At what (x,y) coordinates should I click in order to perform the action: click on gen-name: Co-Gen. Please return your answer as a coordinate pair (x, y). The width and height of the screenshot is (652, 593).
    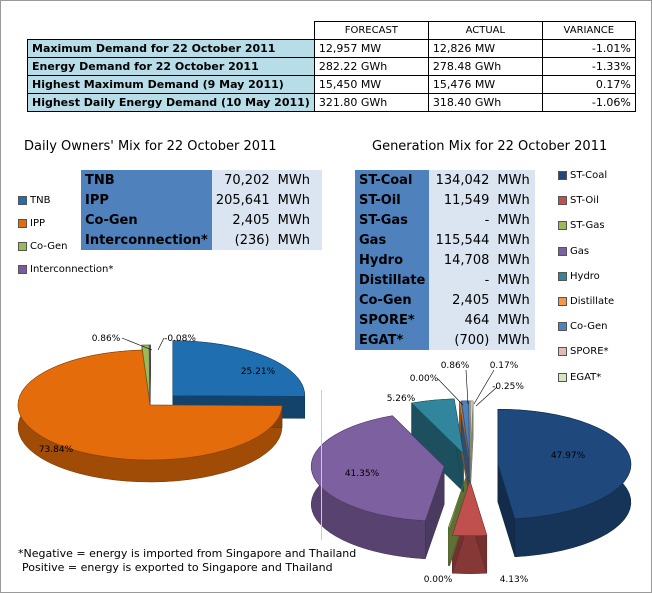
    Looking at the image, I should click on (392, 300).